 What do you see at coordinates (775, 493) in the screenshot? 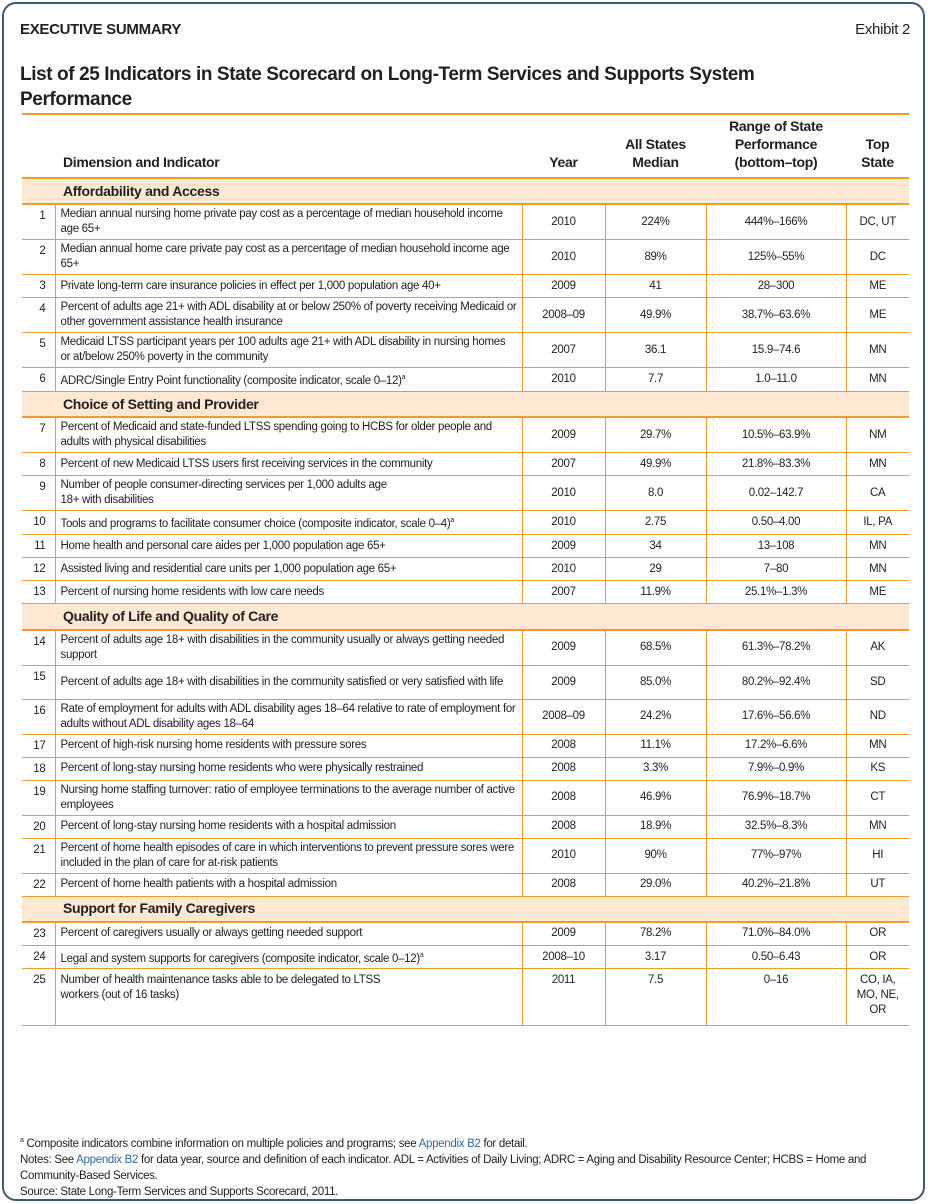
I see `range-cell: 0.02–142.7` at bounding box center [775, 493].